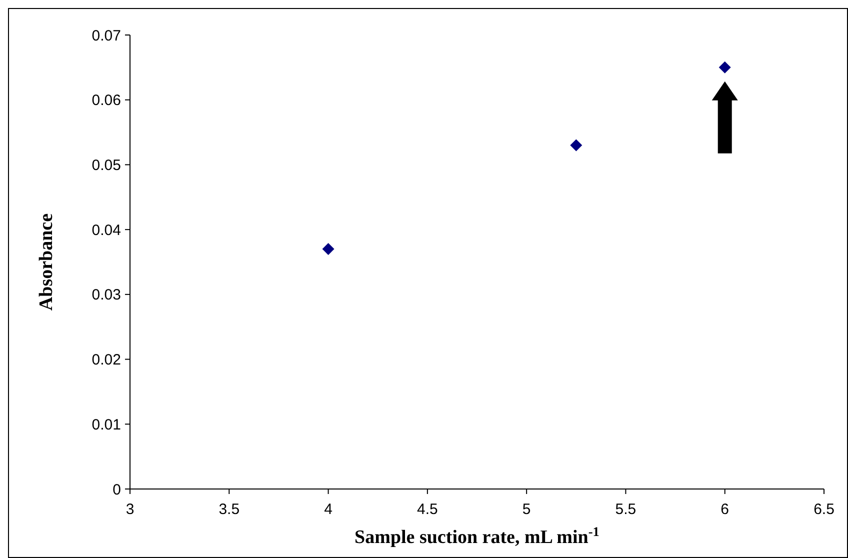 This screenshot has width=848, height=558. What do you see at coordinates (328, 509) in the screenshot?
I see `x-tick-label: 4` at bounding box center [328, 509].